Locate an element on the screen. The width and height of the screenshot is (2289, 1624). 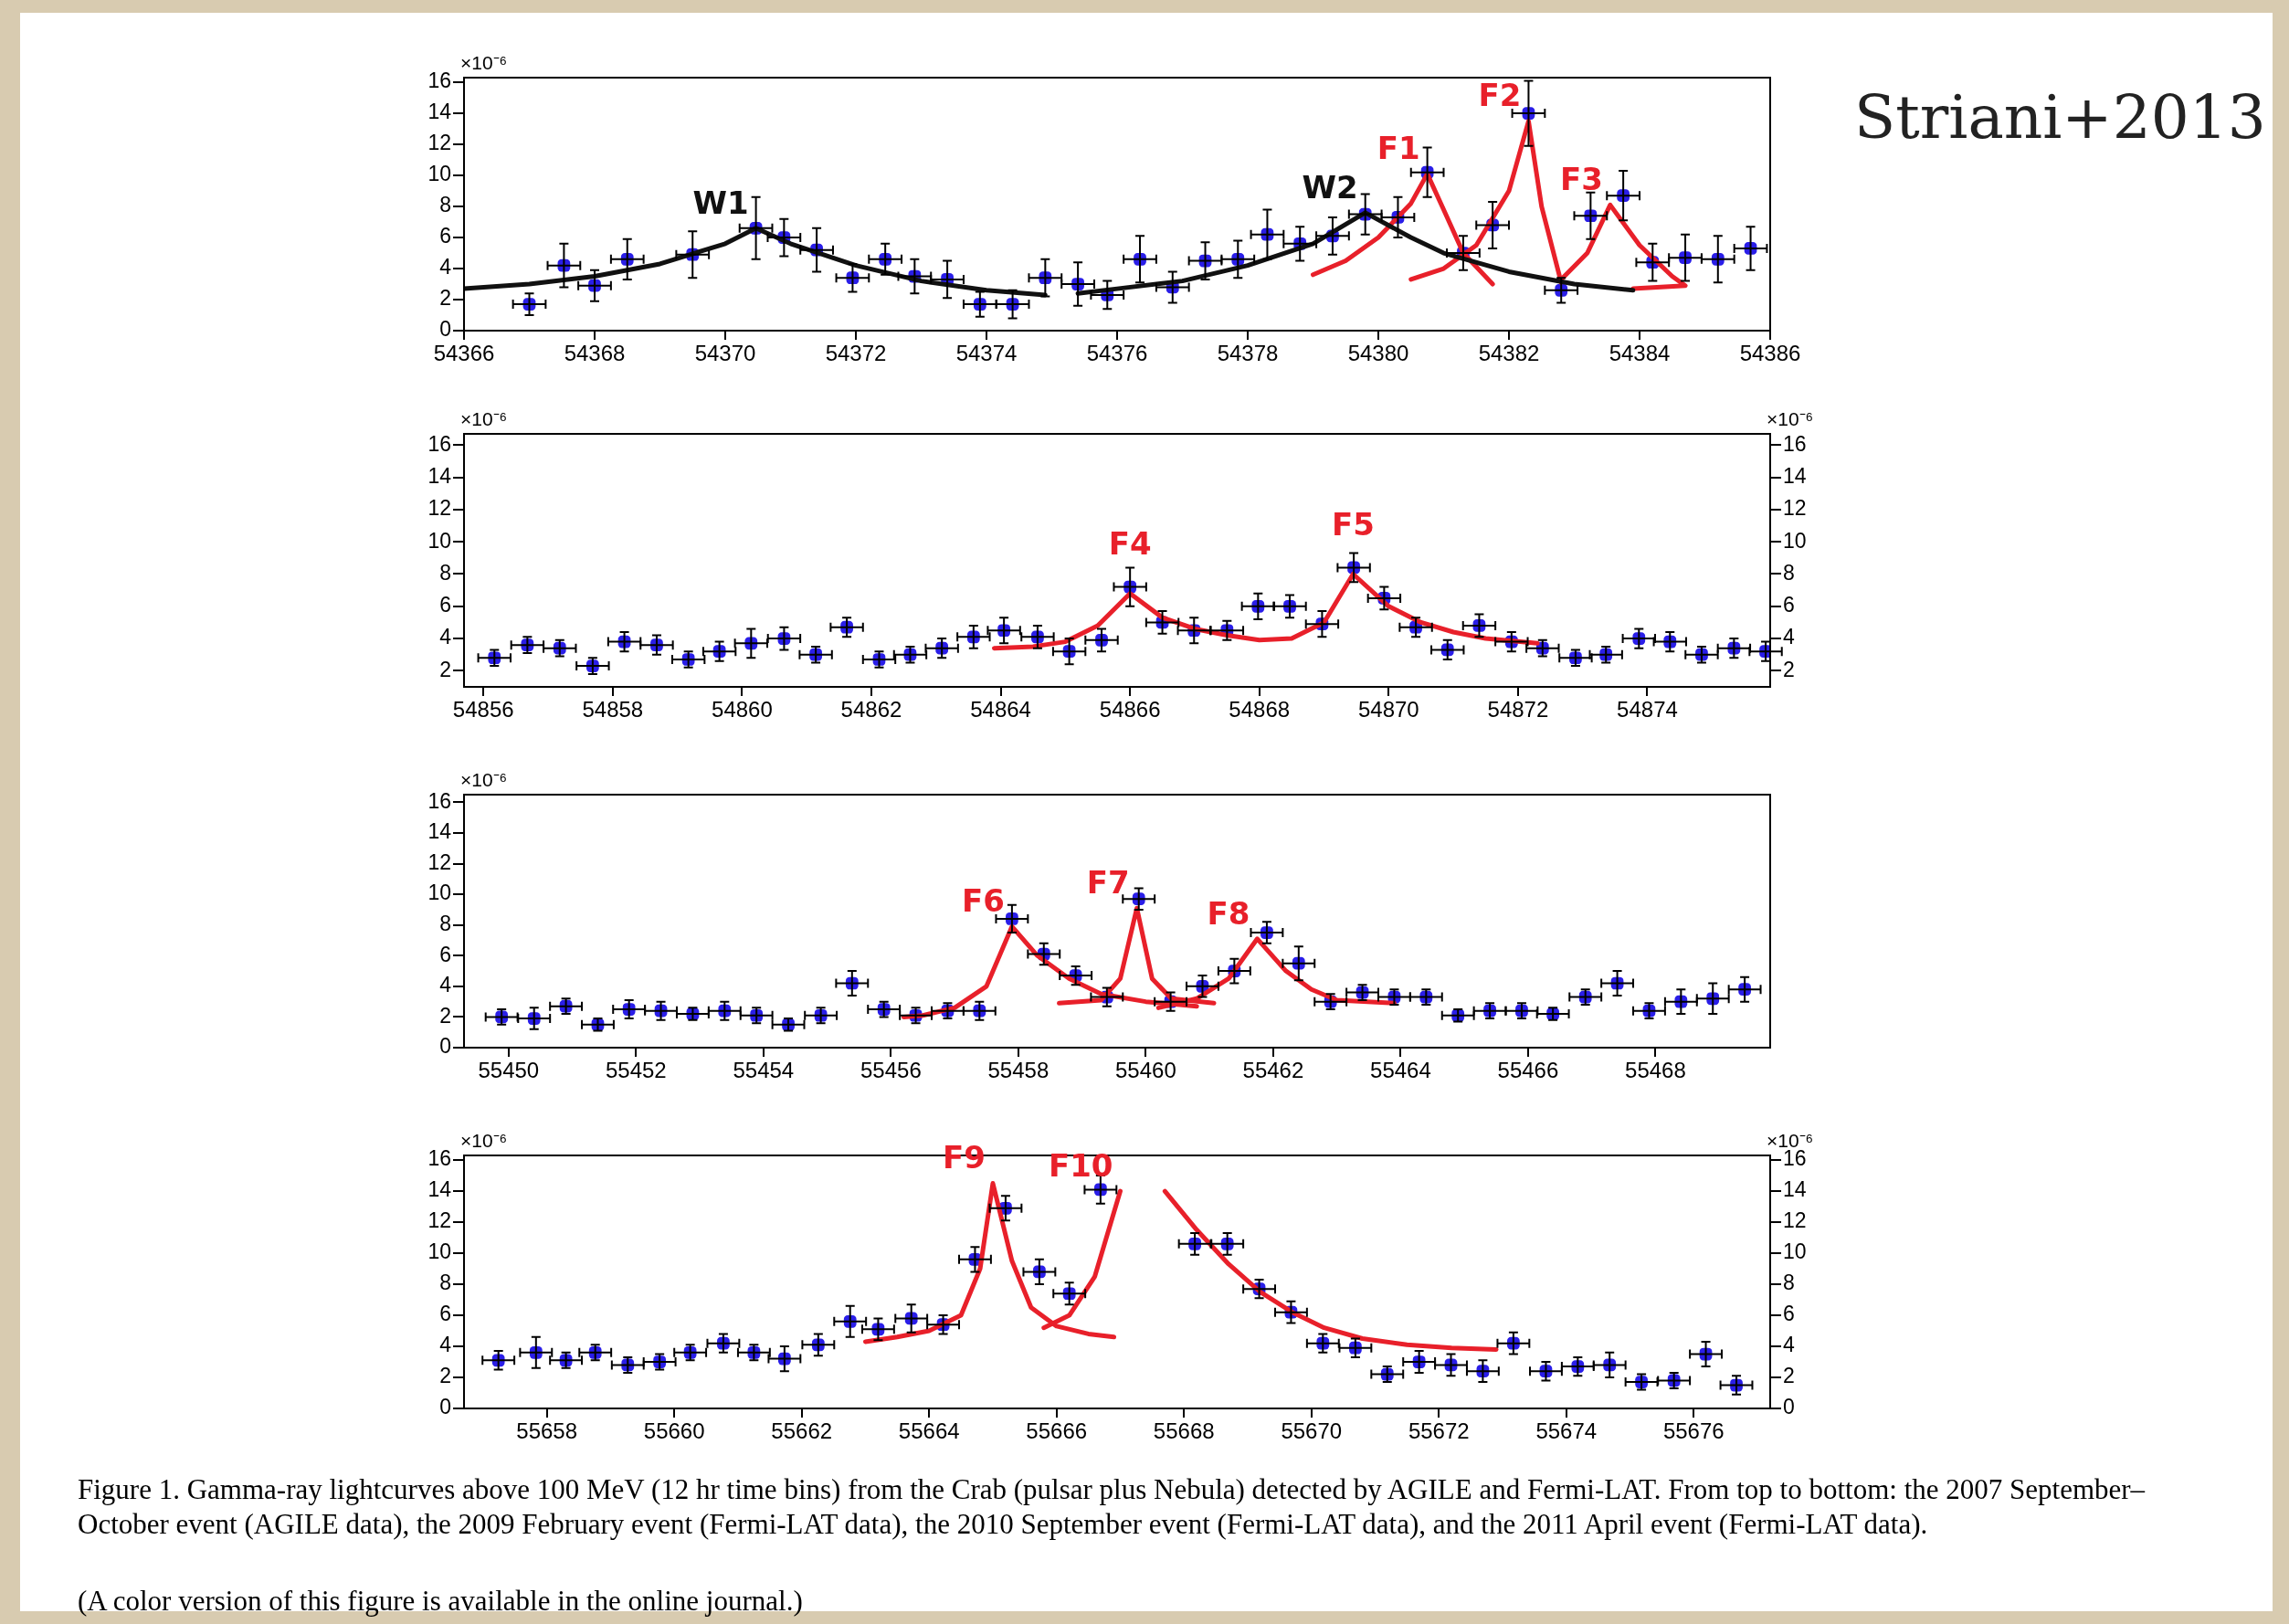
x-tick-label: 55456 is located at coordinates (891, 1070).